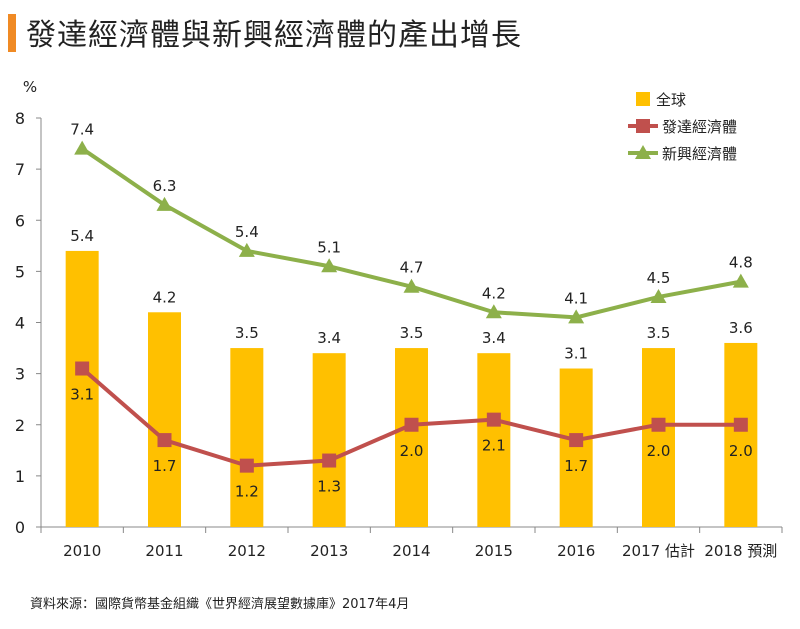 The width and height of the screenshot is (800, 629). I want to click on bar-label-global: 5.4, so click(82, 236).